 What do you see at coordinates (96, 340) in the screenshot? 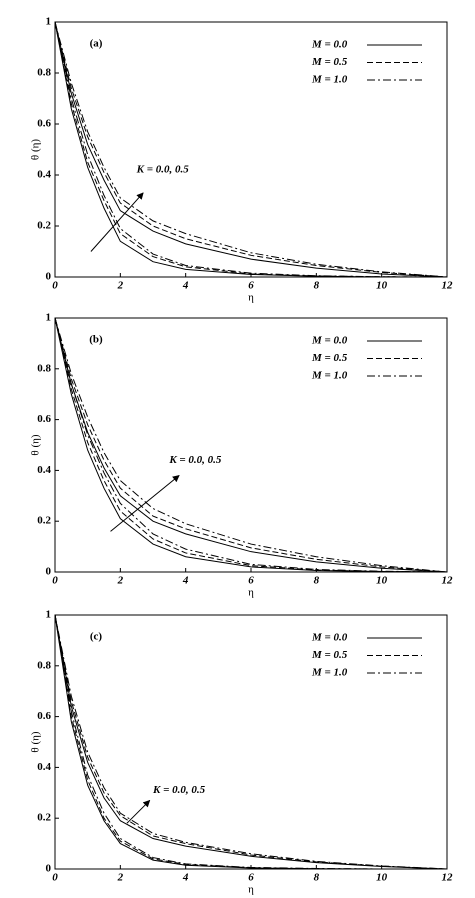
I see `panel-label: (b)` at bounding box center [96, 340].